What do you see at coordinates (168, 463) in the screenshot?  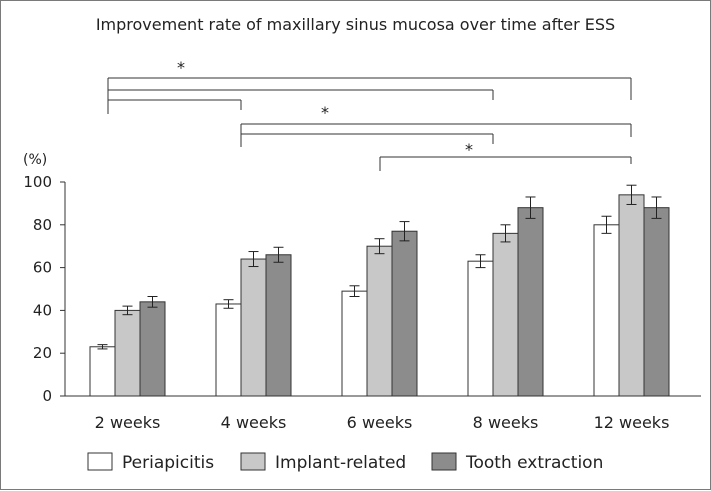 I see `legend-label: Periapicitis` at bounding box center [168, 463].